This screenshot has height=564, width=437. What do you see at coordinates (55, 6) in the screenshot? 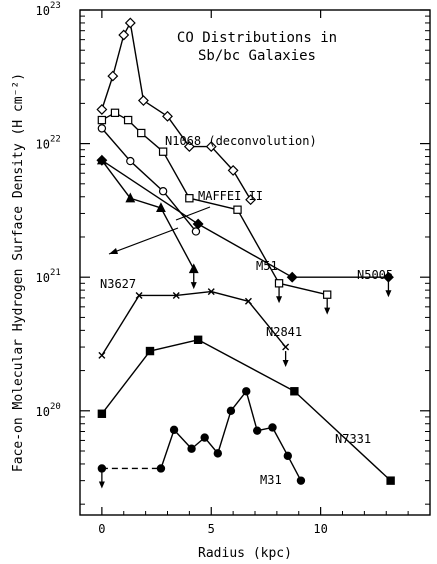
I see `y-tick-exponent: 23` at bounding box center [55, 6].